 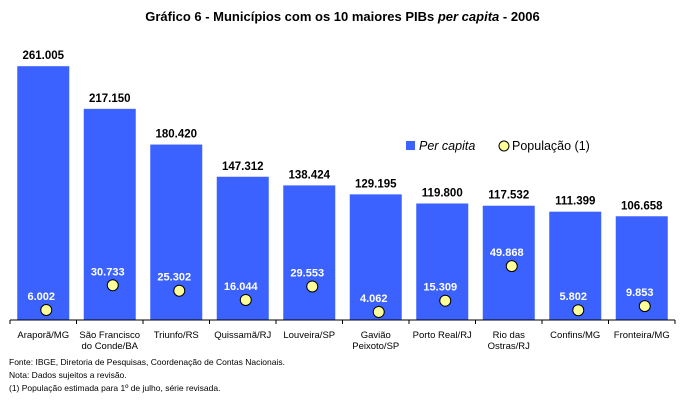 I want to click on legend-label-per-capita: Per capita, so click(x=447, y=146).